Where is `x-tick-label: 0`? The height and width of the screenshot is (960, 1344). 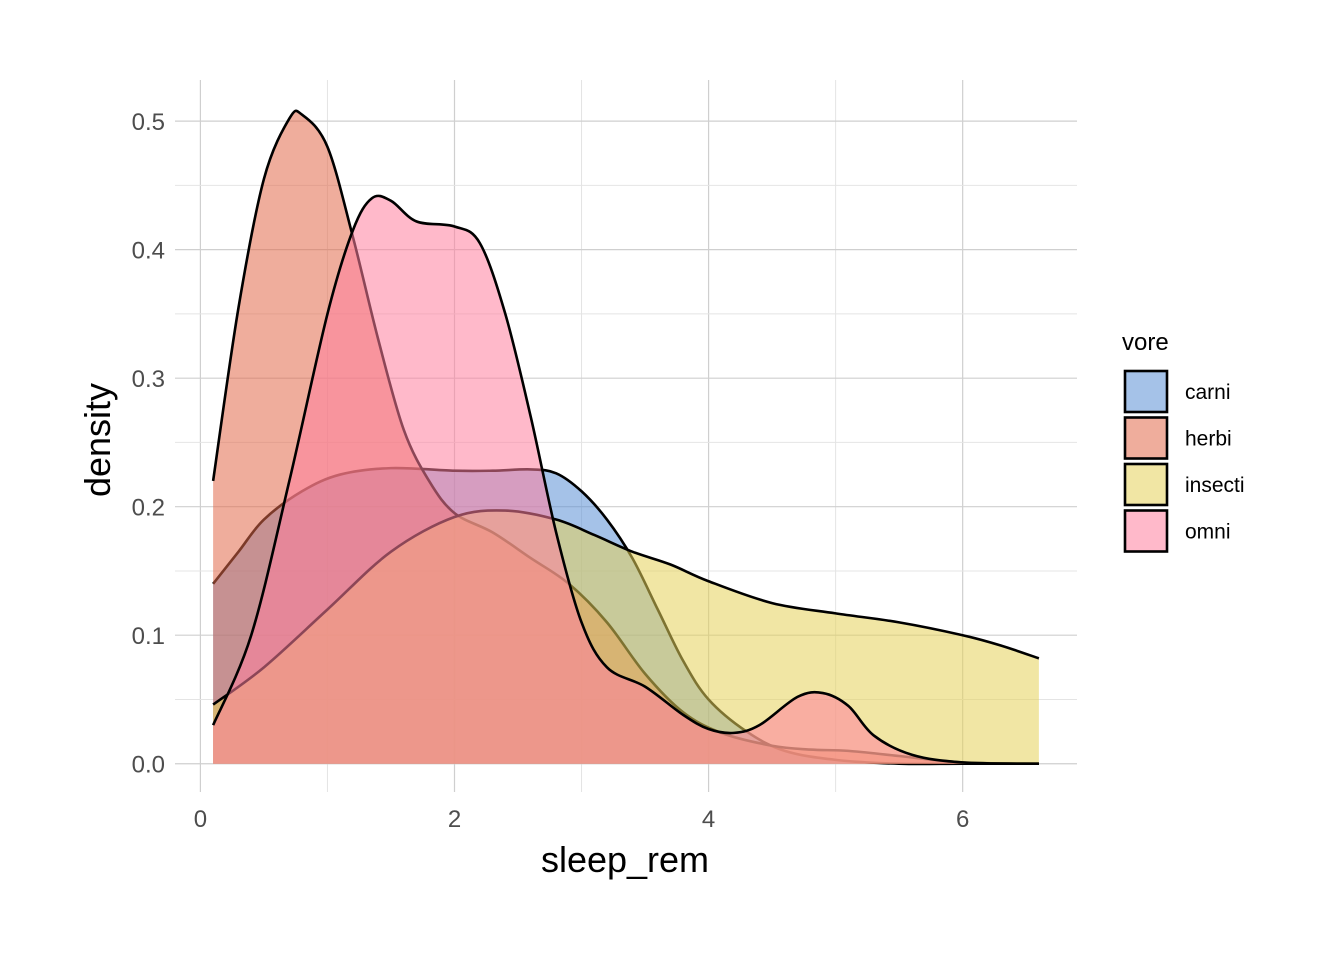 x-tick-label: 0 is located at coordinates (200, 819).